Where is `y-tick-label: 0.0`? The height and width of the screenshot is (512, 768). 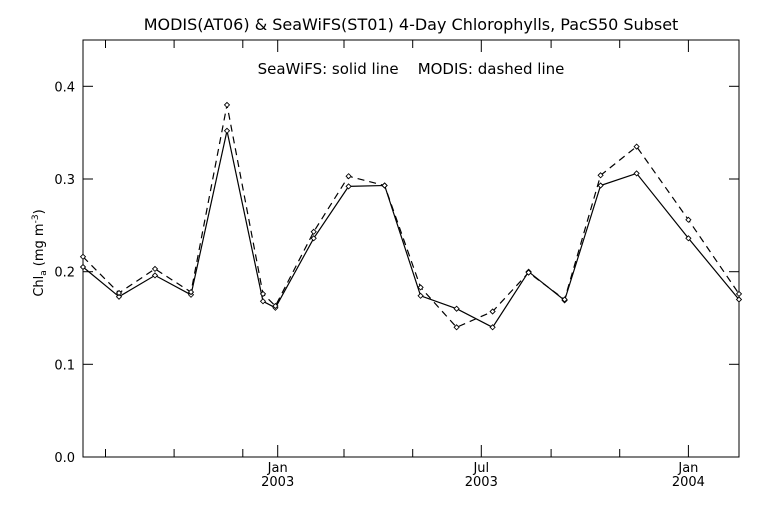 y-tick-label: 0.0 is located at coordinates (64, 458).